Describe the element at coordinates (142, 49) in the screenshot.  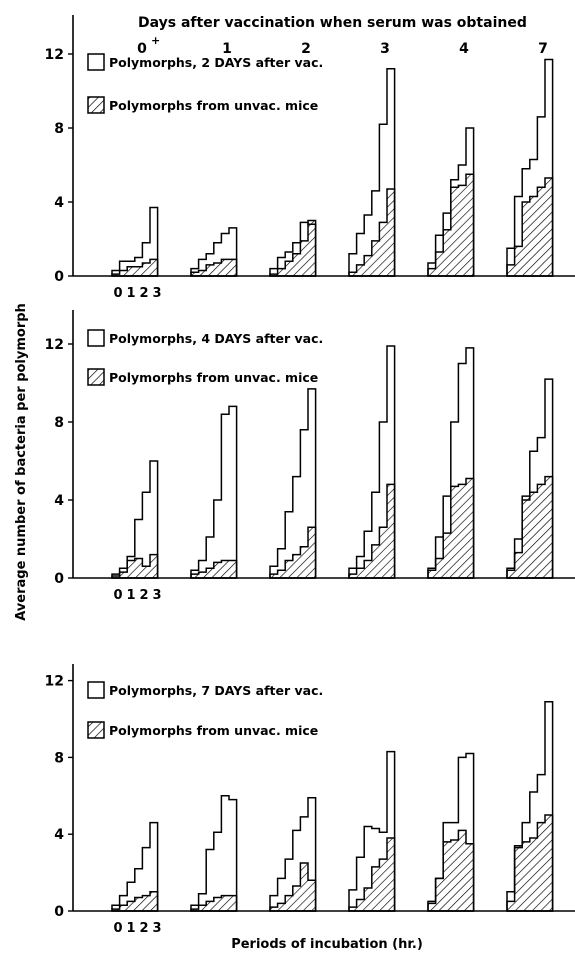
I see `day-label: 0` at that location.